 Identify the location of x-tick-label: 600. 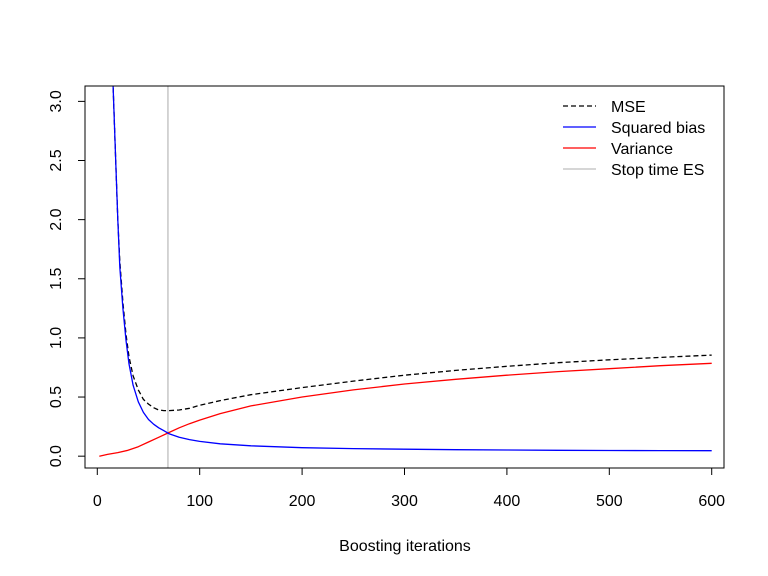
(711, 501).